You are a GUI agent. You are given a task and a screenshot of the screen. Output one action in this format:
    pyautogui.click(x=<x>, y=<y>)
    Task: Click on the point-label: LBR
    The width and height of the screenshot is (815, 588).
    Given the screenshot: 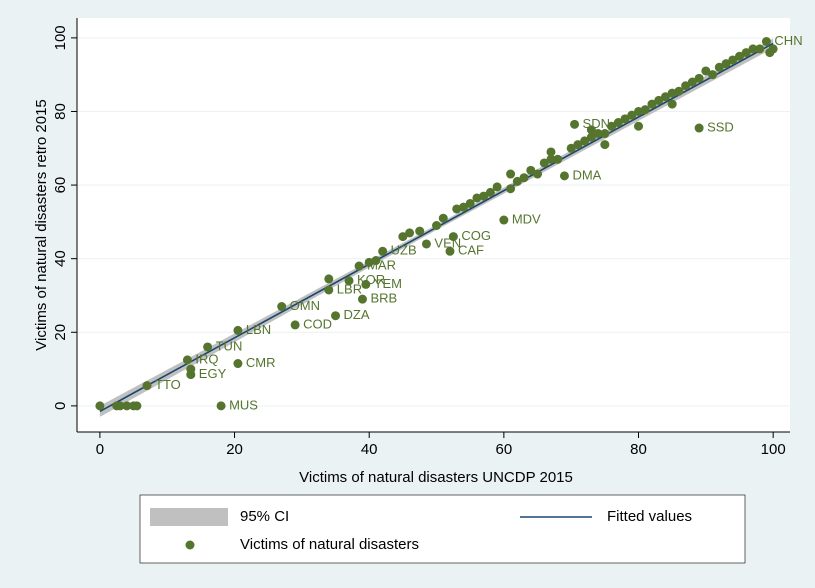 What is the action you would take?
    pyautogui.click(x=349, y=288)
    